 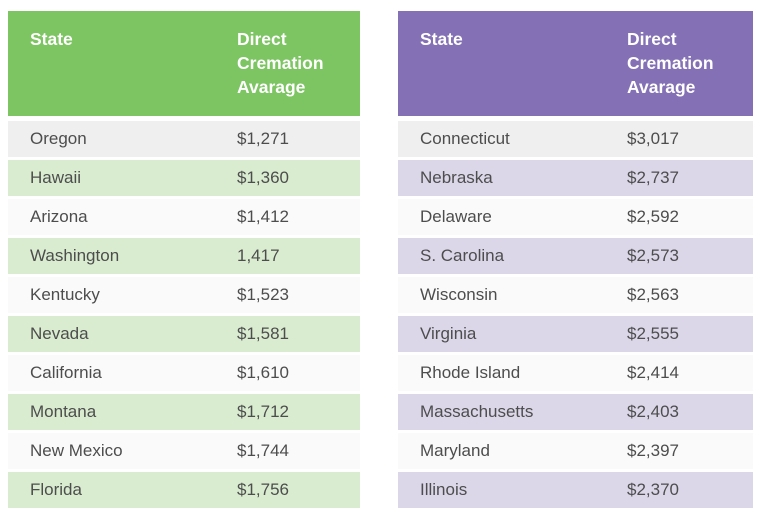 What do you see at coordinates (653, 255) in the screenshot?
I see `value-cell: $2,573` at bounding box center [653, 255].